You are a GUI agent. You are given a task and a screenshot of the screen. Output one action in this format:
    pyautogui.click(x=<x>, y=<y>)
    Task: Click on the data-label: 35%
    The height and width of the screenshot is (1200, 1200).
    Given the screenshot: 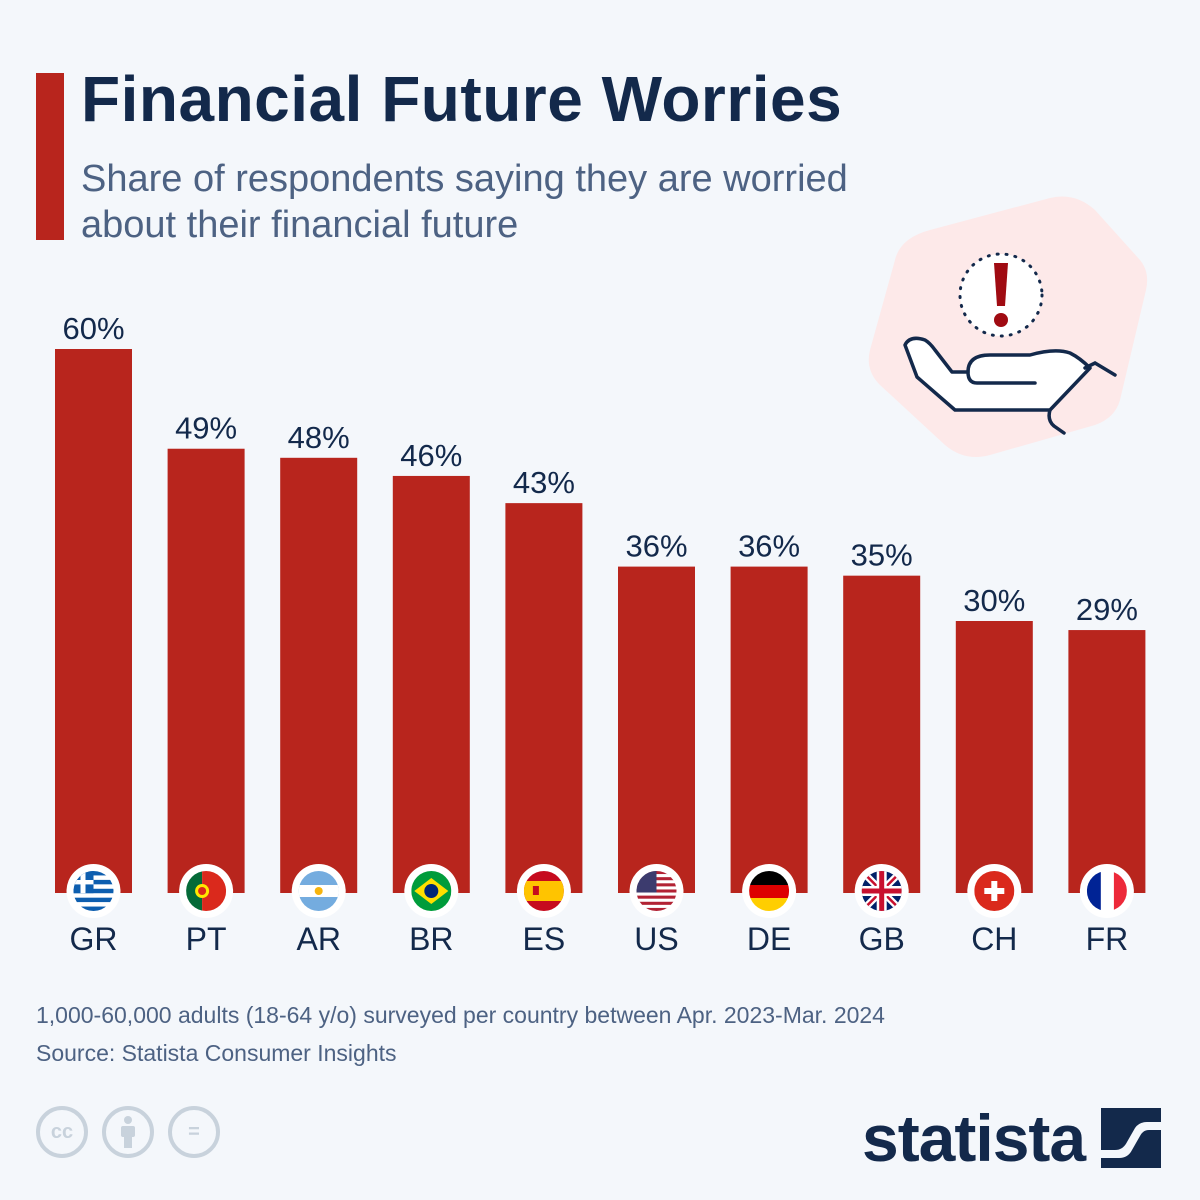 What is the action you would take?
    pyautogui.click(x=882, y=555)
    